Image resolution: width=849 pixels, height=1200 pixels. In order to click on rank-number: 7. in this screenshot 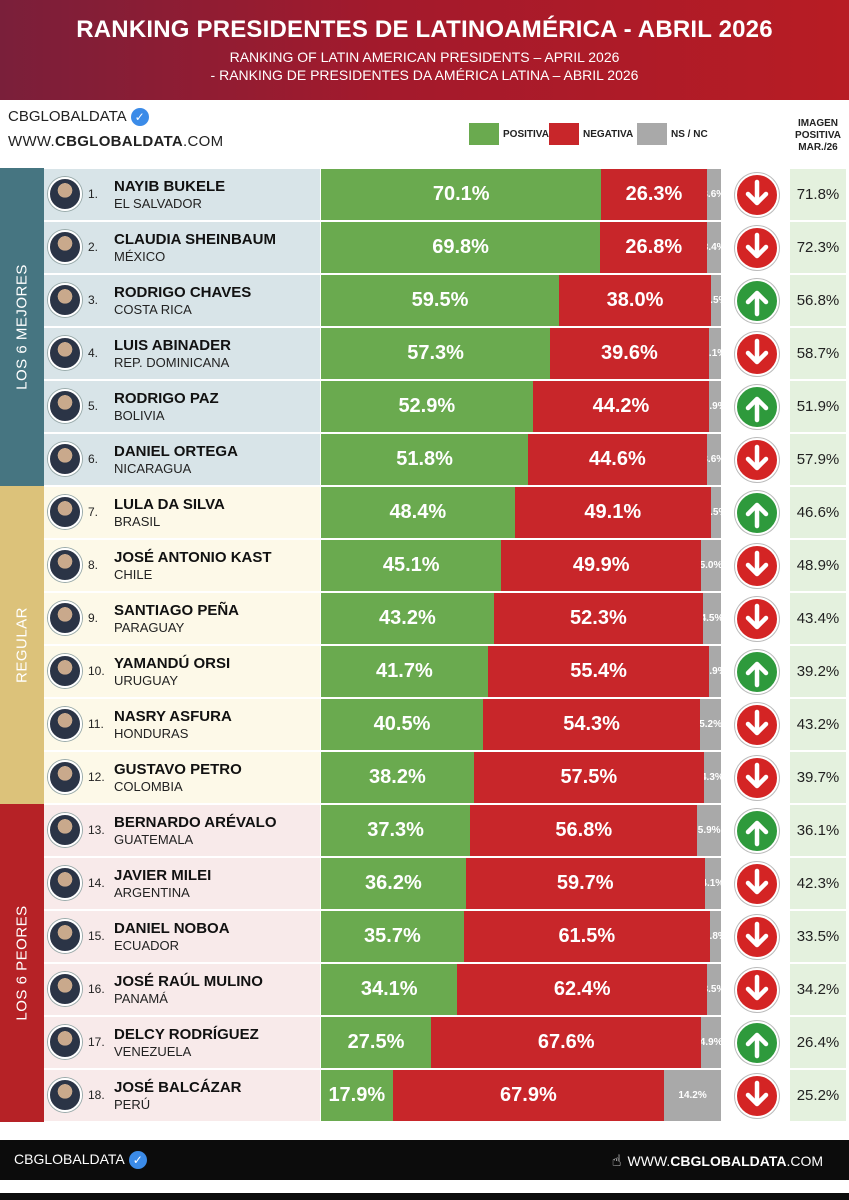, I will do `click(93, 512)`.